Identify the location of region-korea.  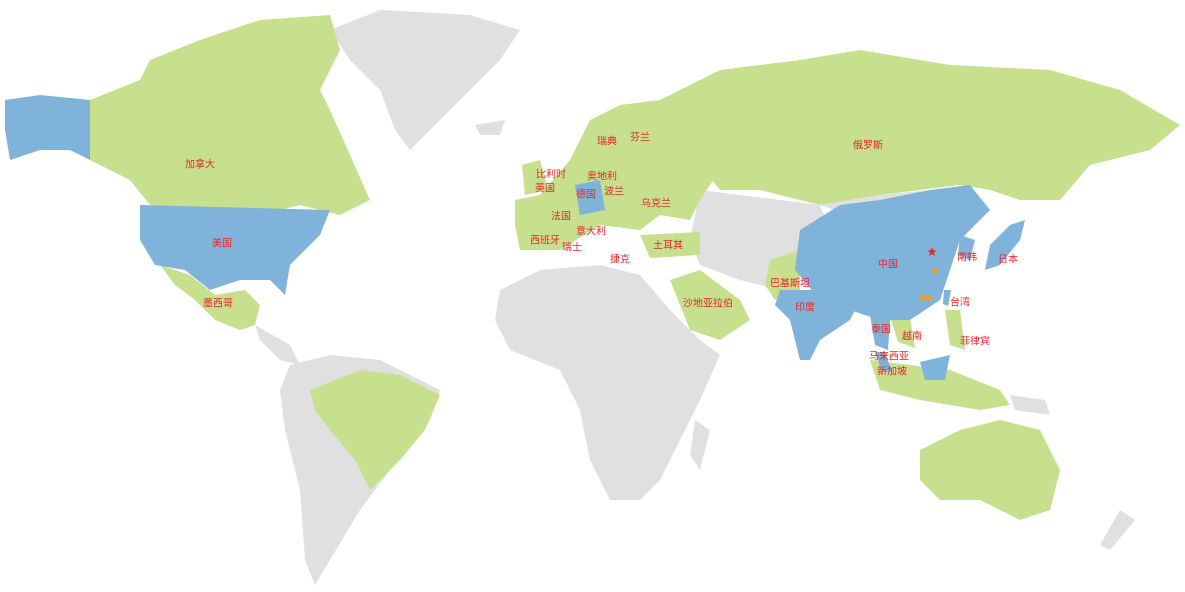
(966, 247).